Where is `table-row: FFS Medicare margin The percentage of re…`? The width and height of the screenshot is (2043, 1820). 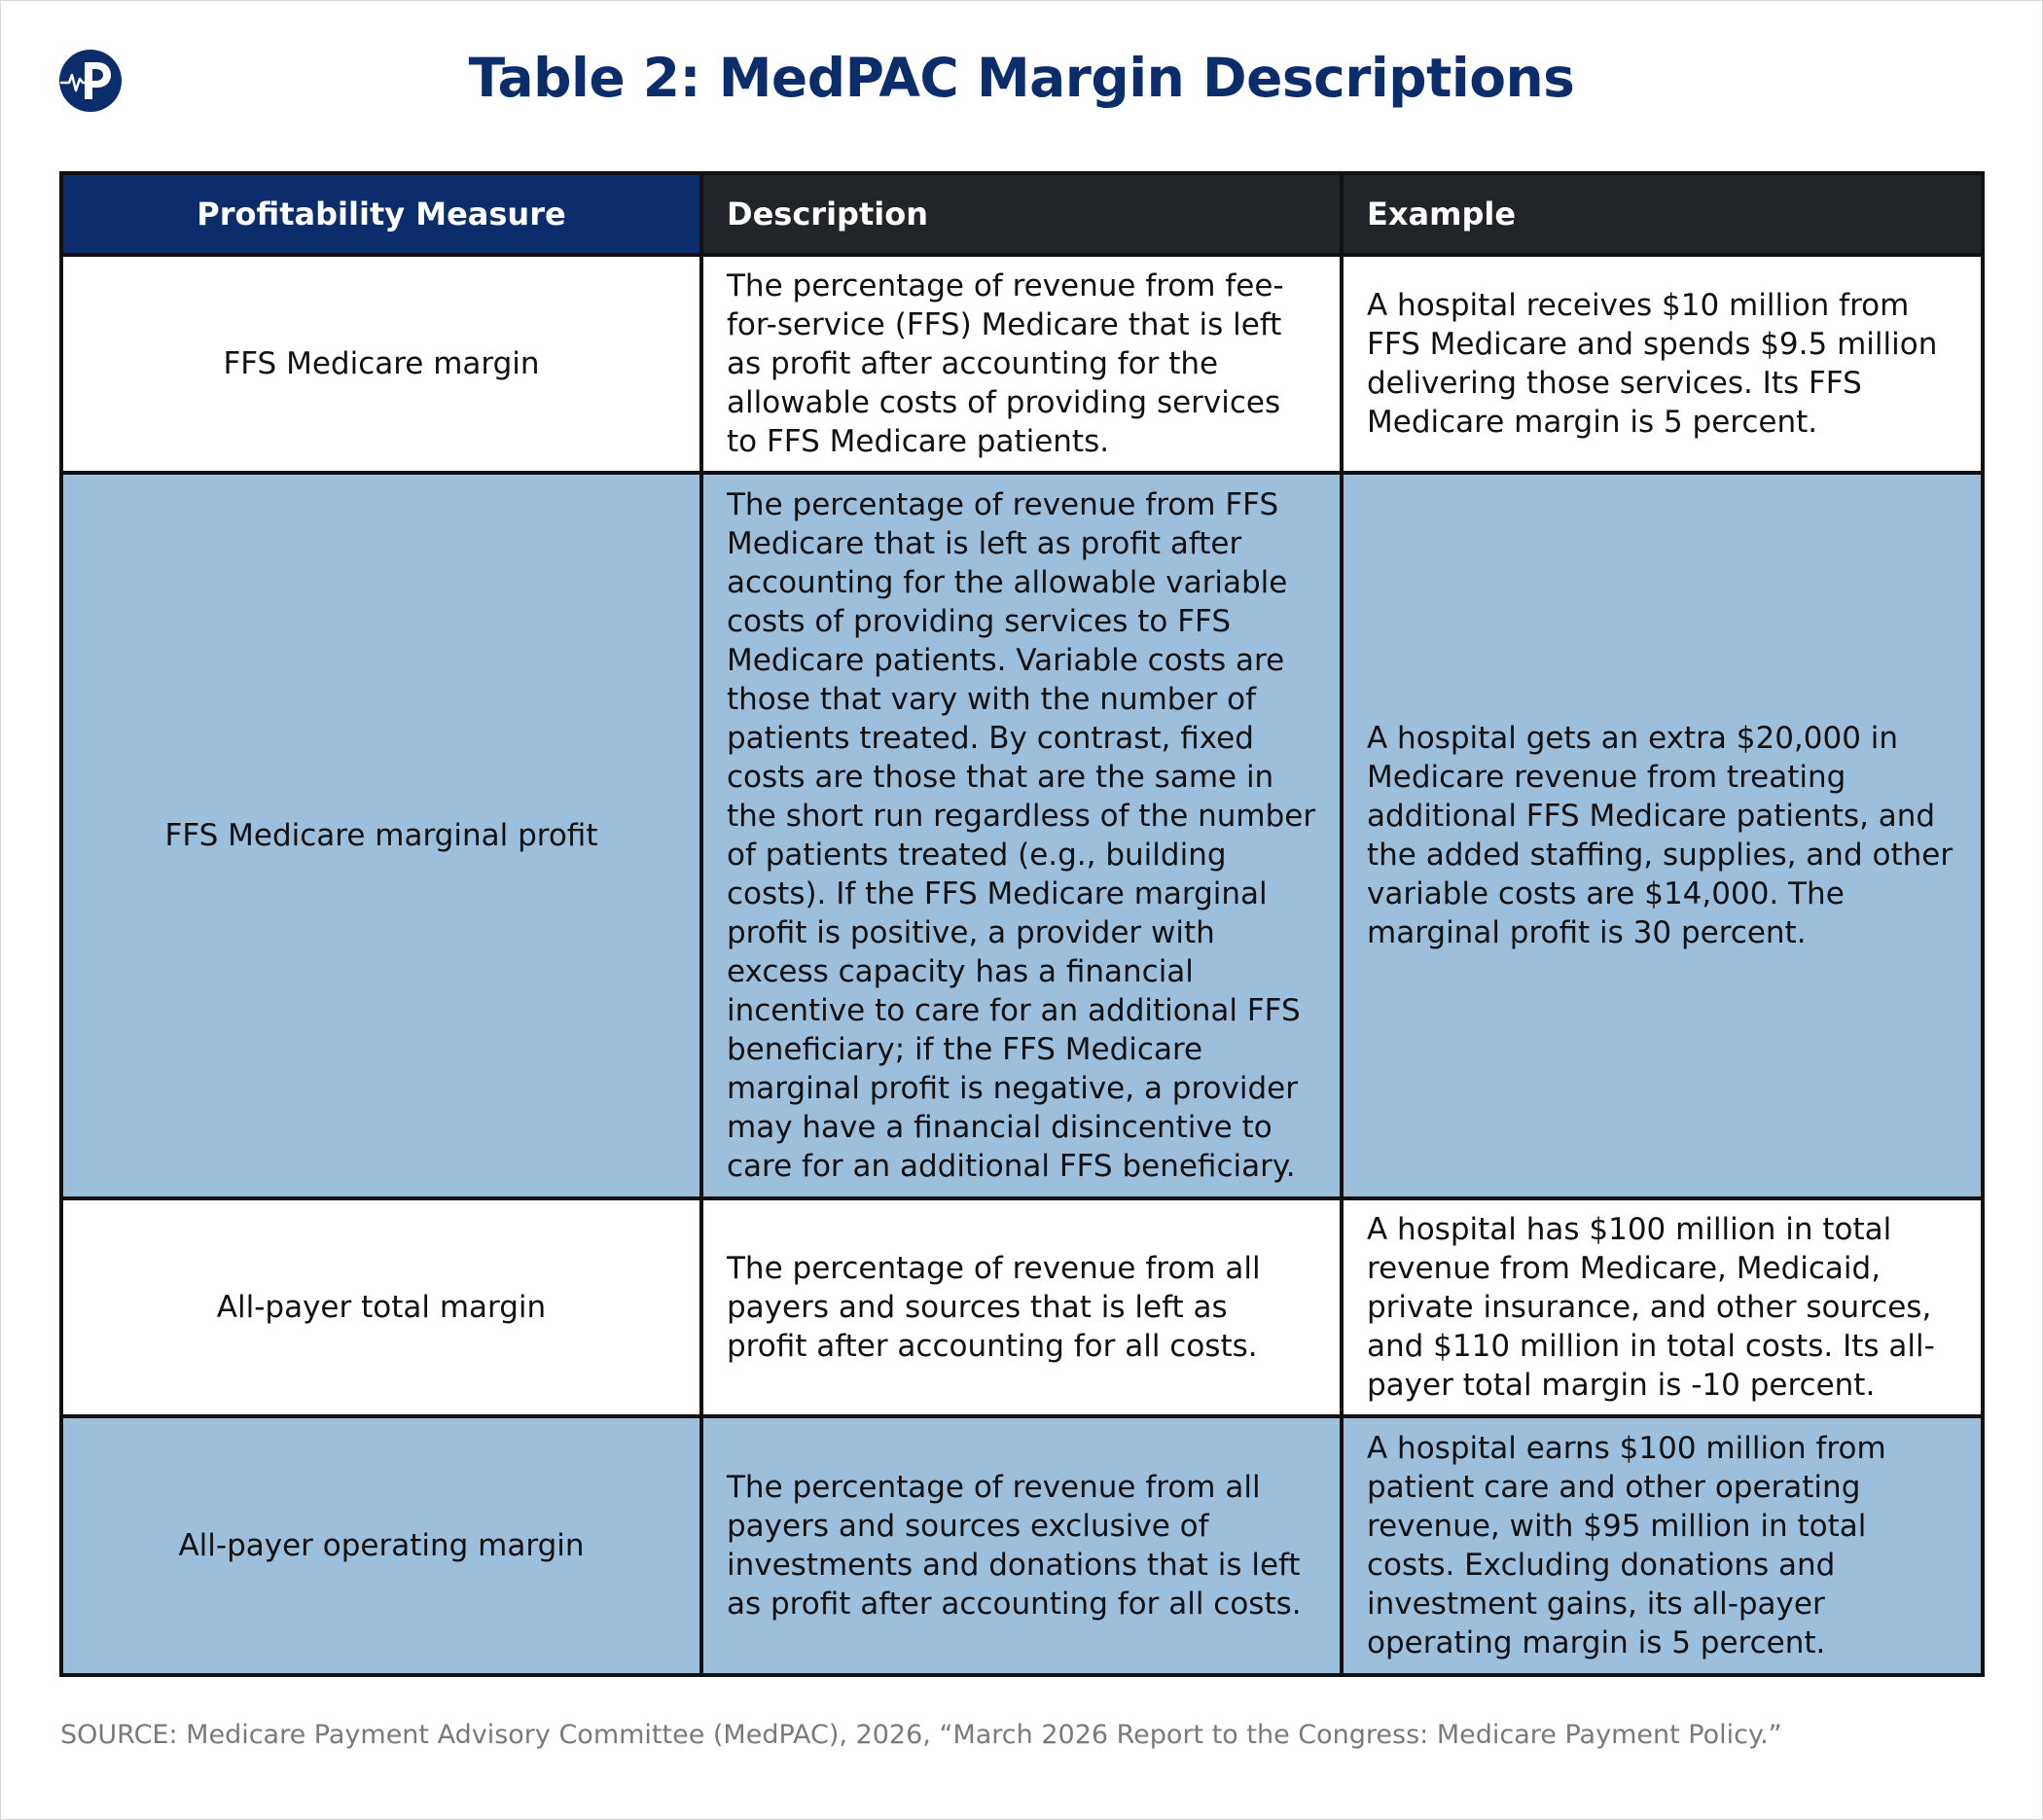 table-row: FFS Medicare margin The percentage of re… is located at coordinates (1022, 364).